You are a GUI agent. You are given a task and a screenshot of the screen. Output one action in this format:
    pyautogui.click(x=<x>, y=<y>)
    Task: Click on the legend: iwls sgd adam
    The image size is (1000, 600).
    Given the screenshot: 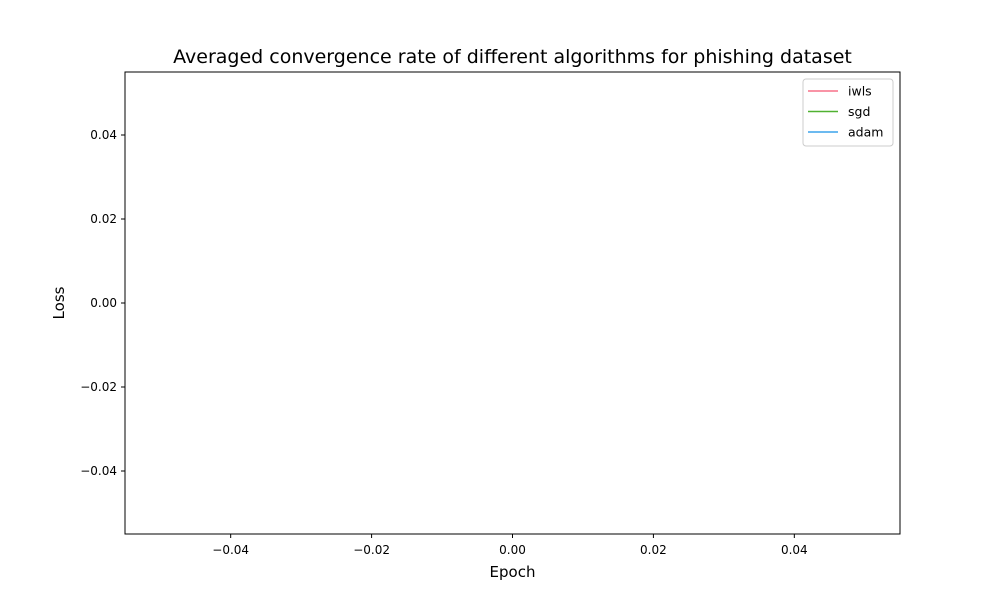 What is the action you would take?
    pyautogui.click(x=848, y=112)
    